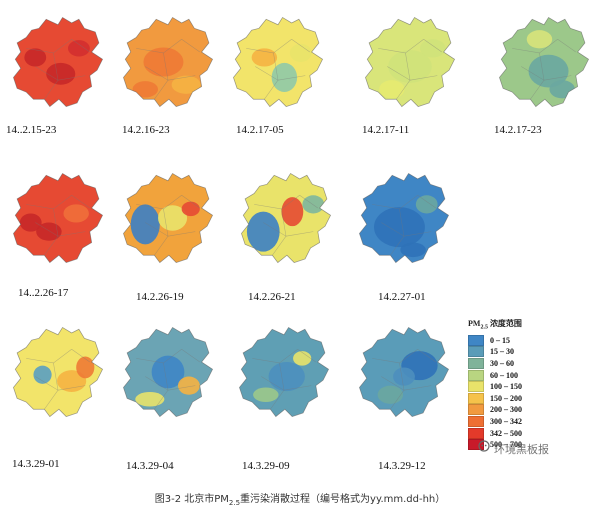 The width and height of the screenshot is (600, 512). I want to click on panel-timestamp: 14.2.26-21, so click(272, 297).